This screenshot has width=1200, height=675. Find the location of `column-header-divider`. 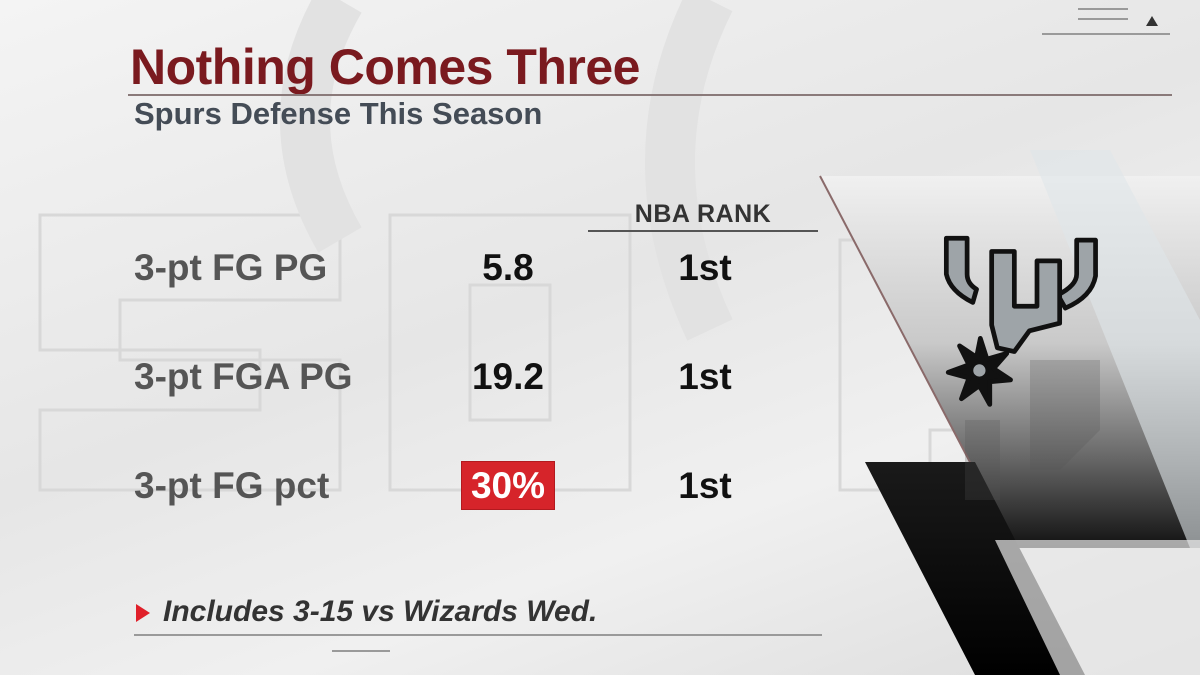

column-header-divider is located at coordinates (703, 231).